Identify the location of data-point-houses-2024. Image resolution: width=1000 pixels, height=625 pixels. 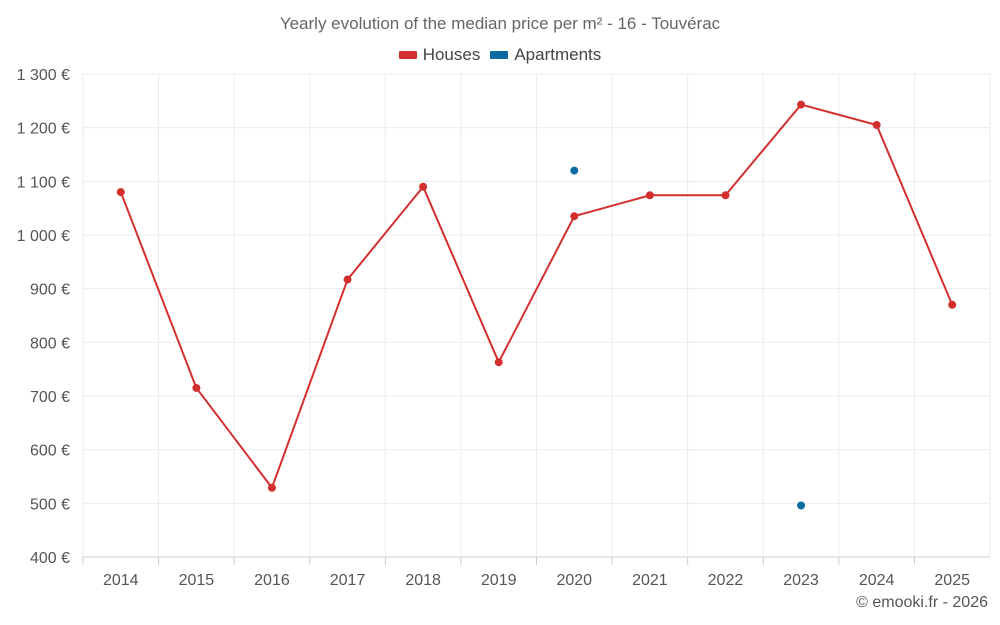
(876, 124).